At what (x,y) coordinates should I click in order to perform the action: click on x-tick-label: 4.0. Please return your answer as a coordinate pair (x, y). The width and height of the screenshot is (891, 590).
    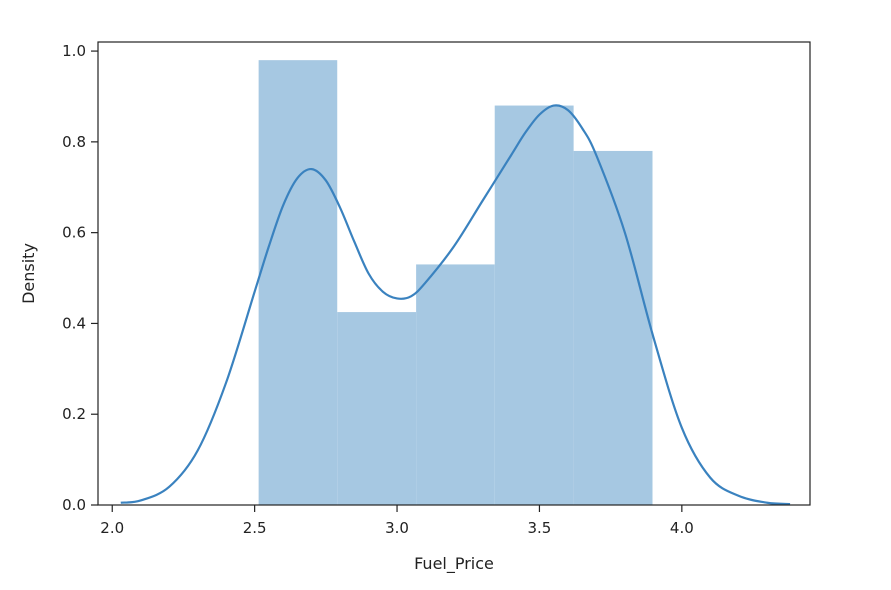
    Looking at the image, I should click on (682, 528).